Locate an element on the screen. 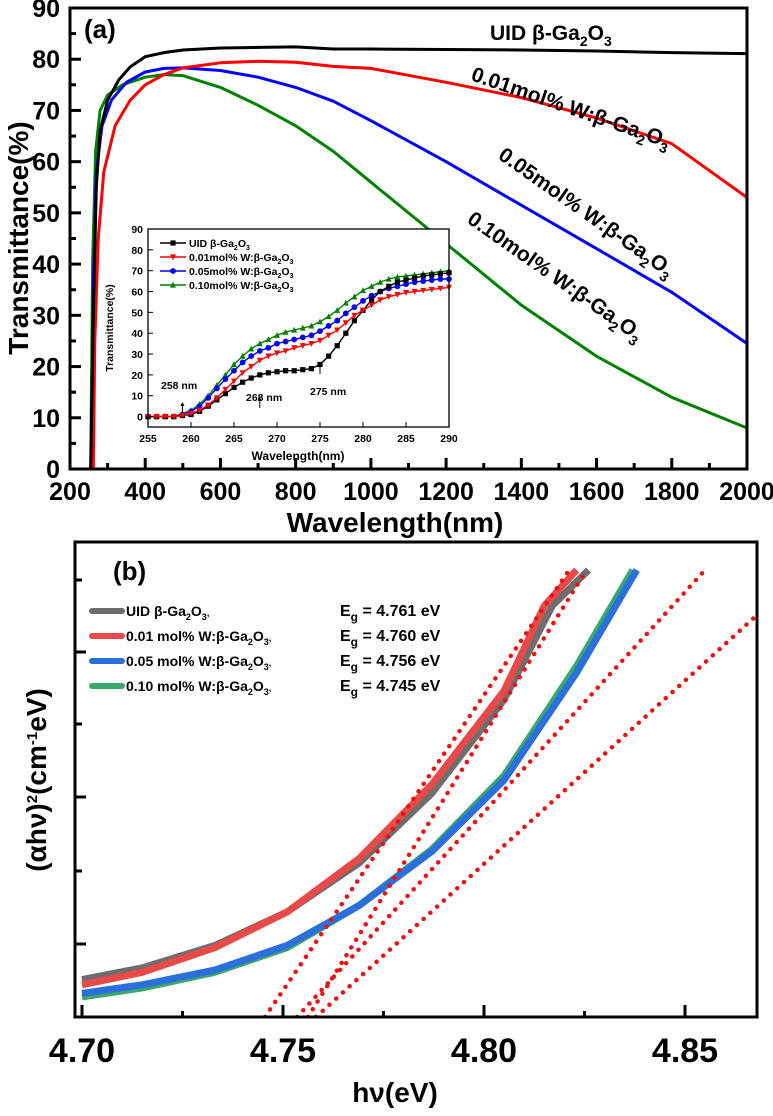  panel-a-y-tick-label: 0 is located at coordinates (53, 470).